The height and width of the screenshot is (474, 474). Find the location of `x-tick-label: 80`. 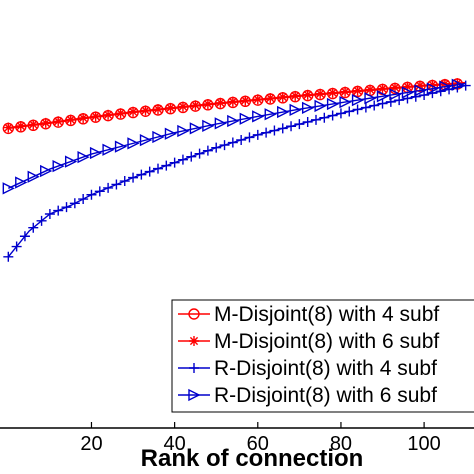

x-tick-label: 80 is located at coordinates (341, 444).